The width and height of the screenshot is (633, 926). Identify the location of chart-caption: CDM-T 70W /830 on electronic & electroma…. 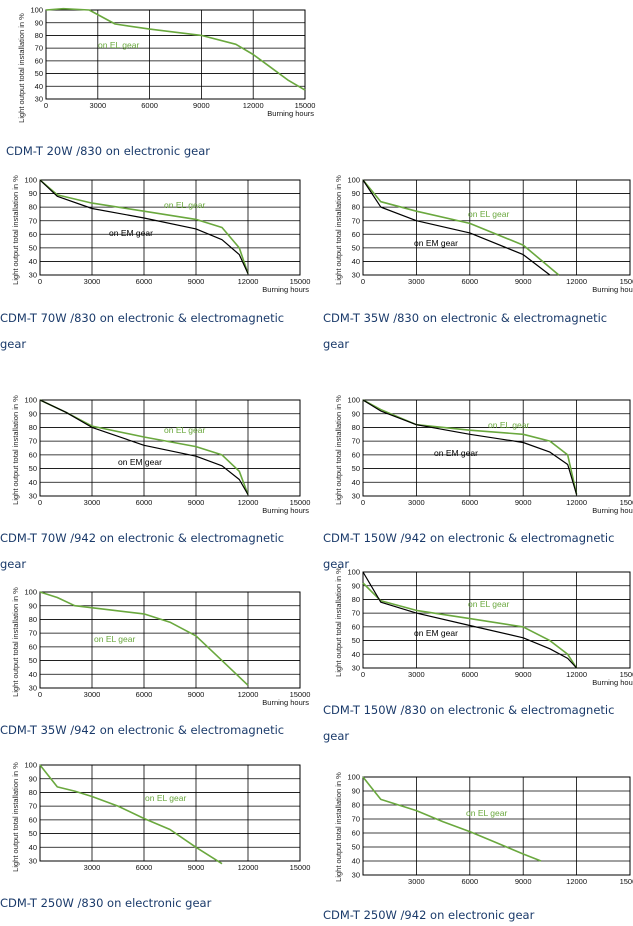
(142, 318).